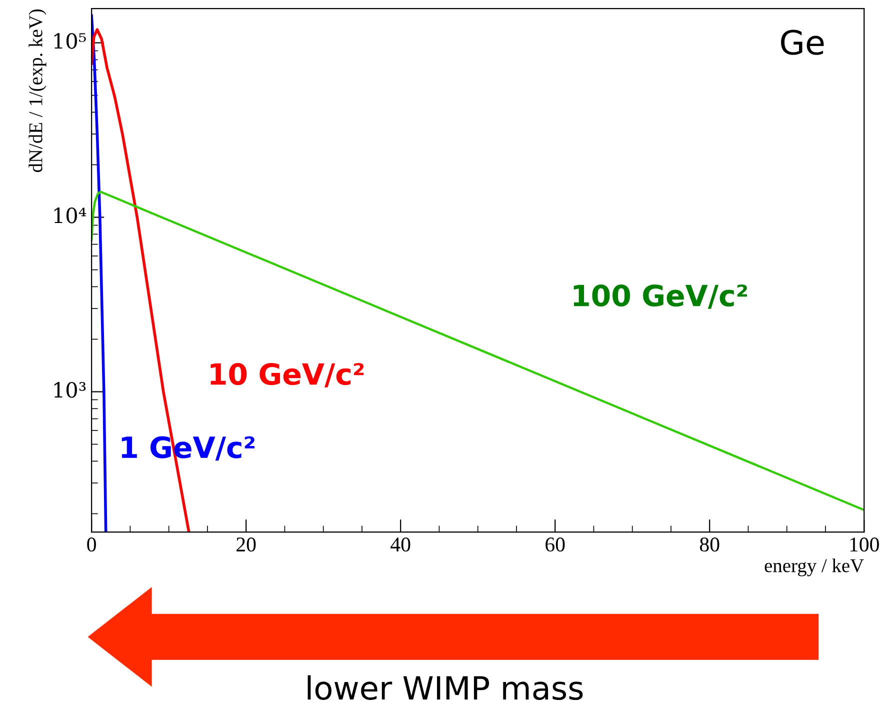 This screenshot has width=889, height=718. What do you see at coordinates (660, 296) in the screenshot?
I see `text: 100 GeV/c²` at bounding box center [660, 296].